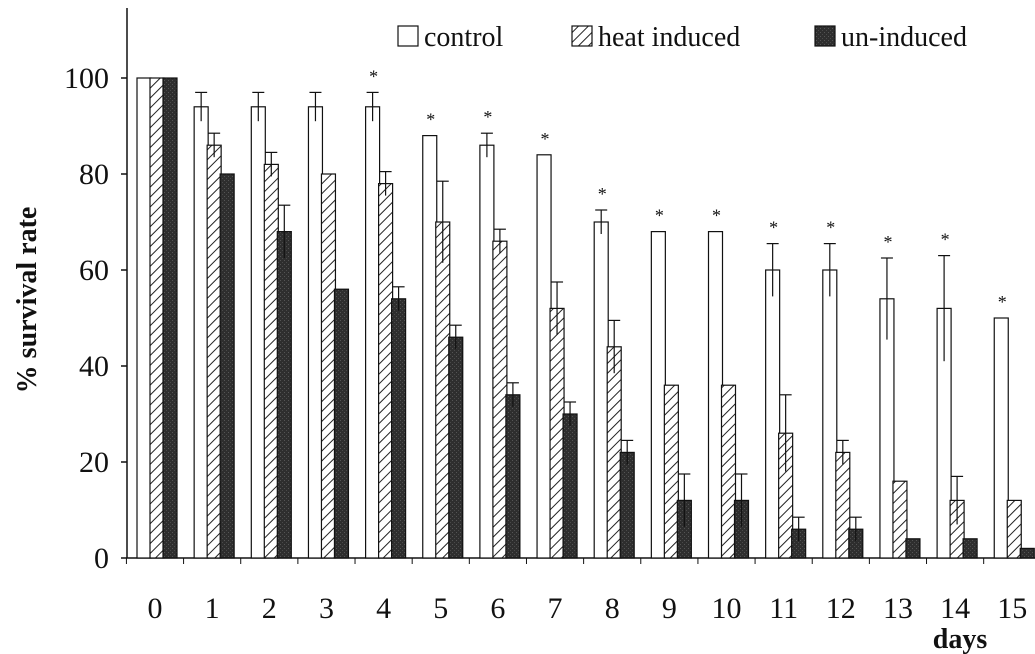  I want to click on x-tick-label: 9, so click(669, 608).